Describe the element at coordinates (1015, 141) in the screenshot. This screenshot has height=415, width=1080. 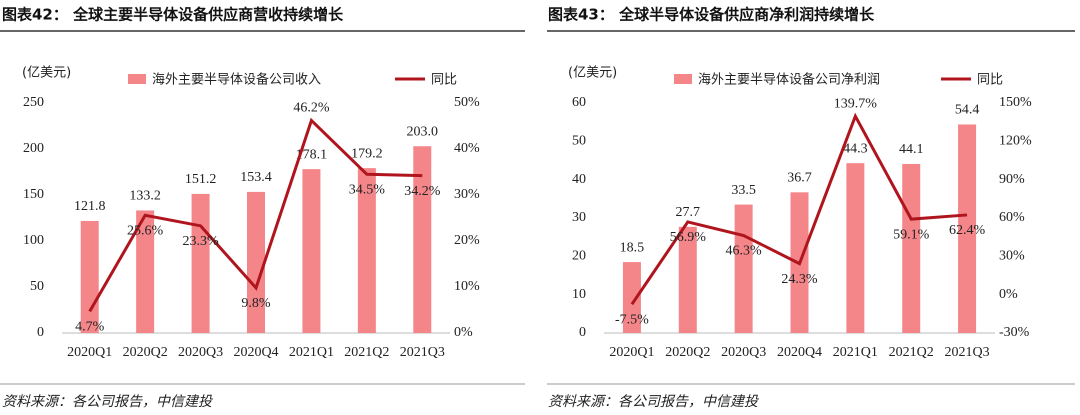
I see `y2-tick-label: 120%` at that location.